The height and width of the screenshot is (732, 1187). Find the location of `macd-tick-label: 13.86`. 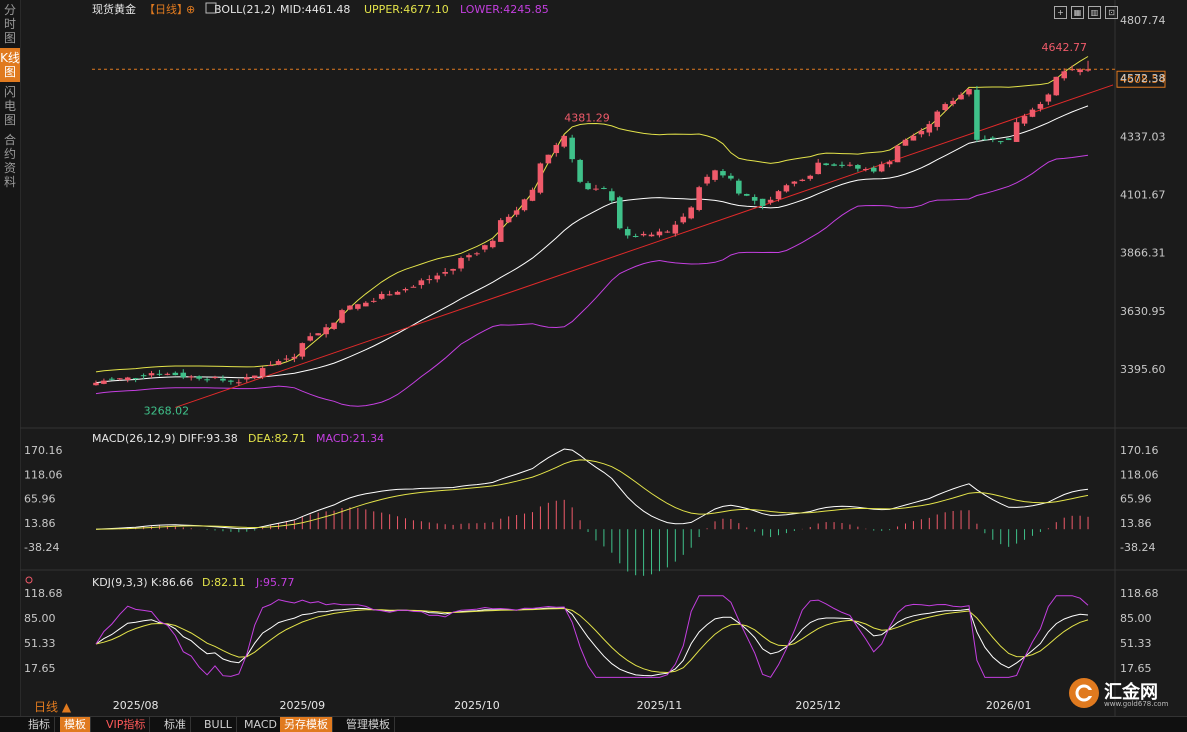

macd-tick-label: 13.86 is located at coordinates (1136, 523).